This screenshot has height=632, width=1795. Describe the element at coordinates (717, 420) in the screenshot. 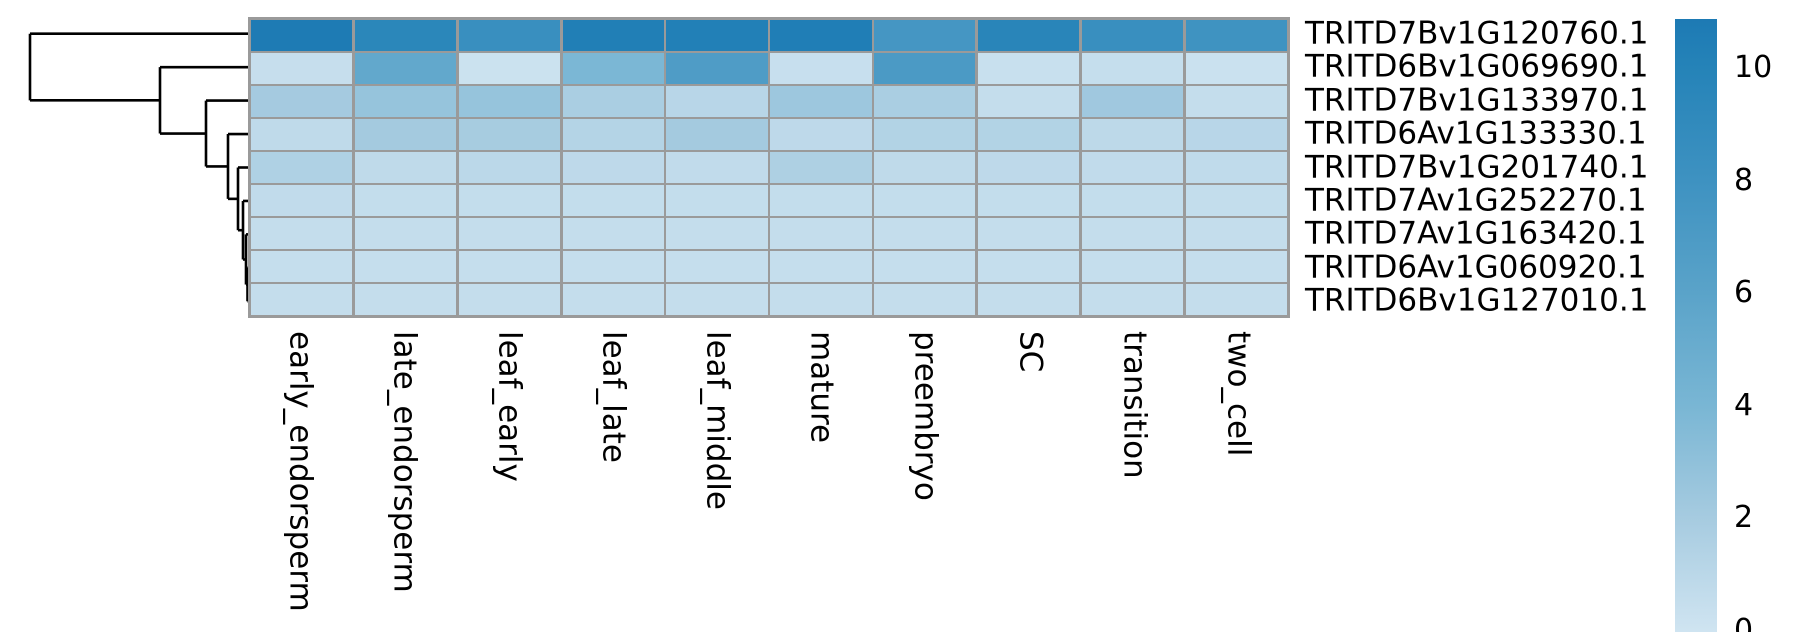

I see `column-label: leaf_middle` at that location.